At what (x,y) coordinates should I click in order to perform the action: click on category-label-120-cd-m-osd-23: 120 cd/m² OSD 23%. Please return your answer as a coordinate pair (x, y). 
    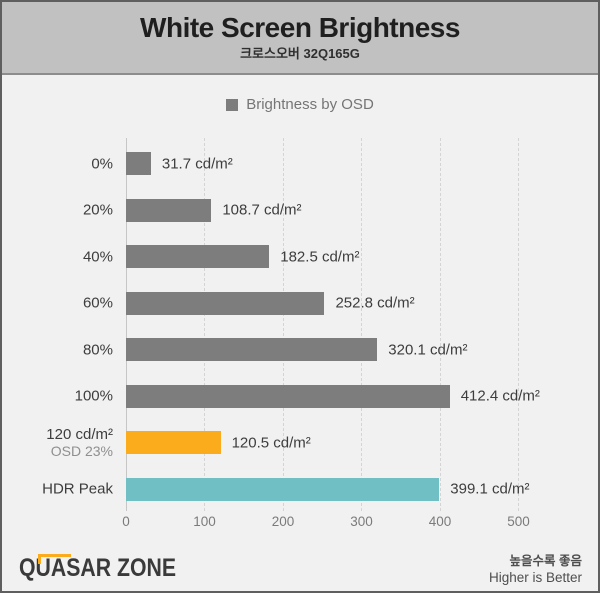
    Looking at the image, I should click on (79, 442).